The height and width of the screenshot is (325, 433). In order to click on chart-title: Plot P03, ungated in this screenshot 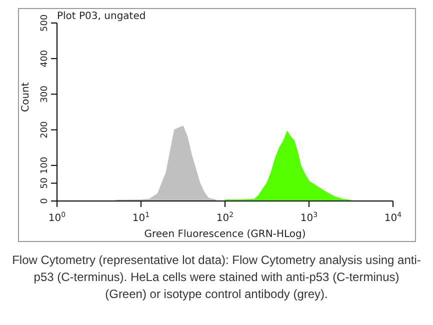, I will do `click(101, 16)`.